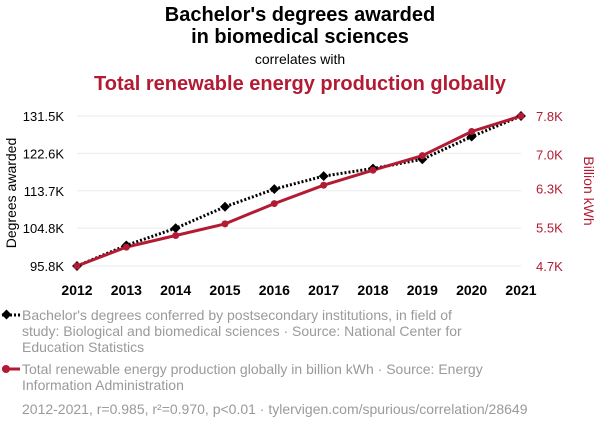 The width and height of the screenshot is (600, 430). Describe the element at coordinates (44, 191) in the screenshot. I see `y-left-tick-label: 113.7K` at that location.